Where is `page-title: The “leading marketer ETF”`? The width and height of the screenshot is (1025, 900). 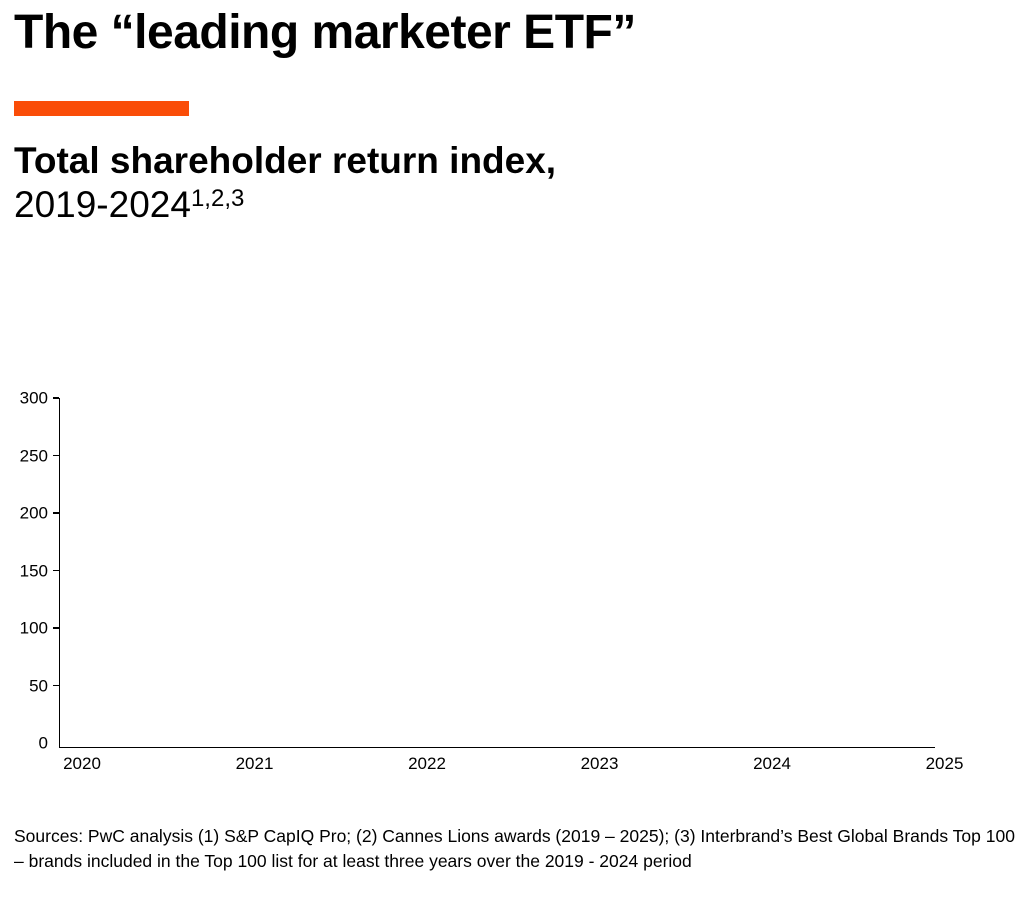 page-title: The “leading marketer ETF” is located at coordinates (325, 32).